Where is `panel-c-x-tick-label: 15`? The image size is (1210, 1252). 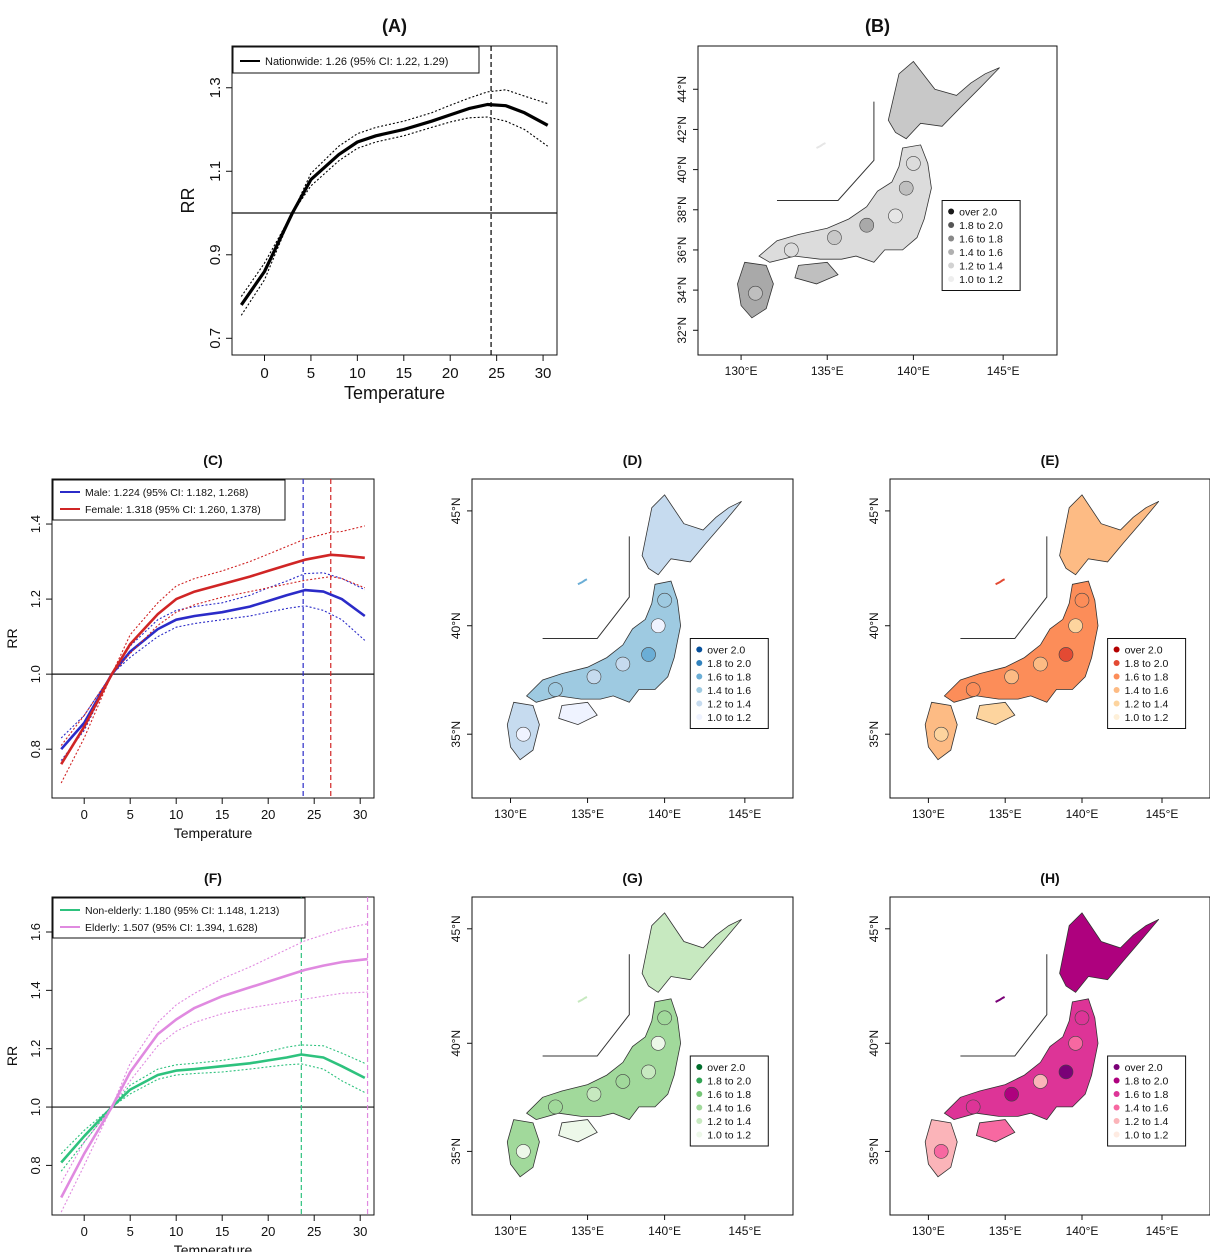 panel-c-x-tick-label: 15 is located at coordinates (222, 814).